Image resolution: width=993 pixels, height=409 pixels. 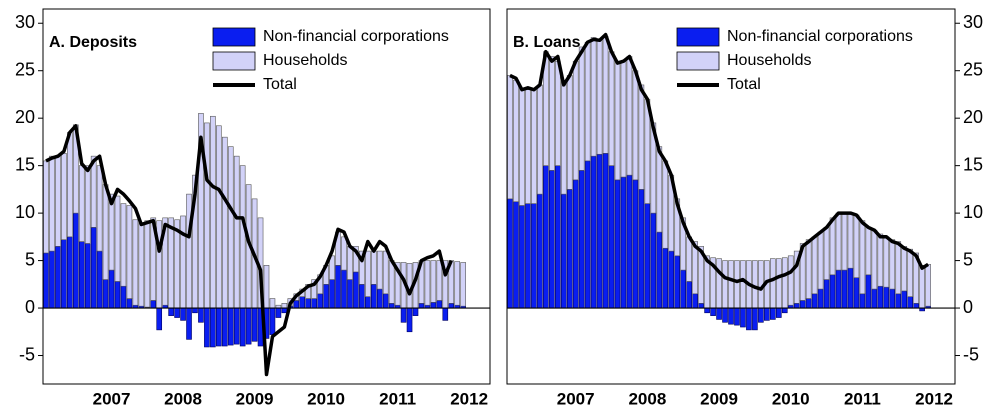 What do you see at coordinates (698, 61) in the screenshot?
I see `legend-swatch` at bounding box center [698, 61].